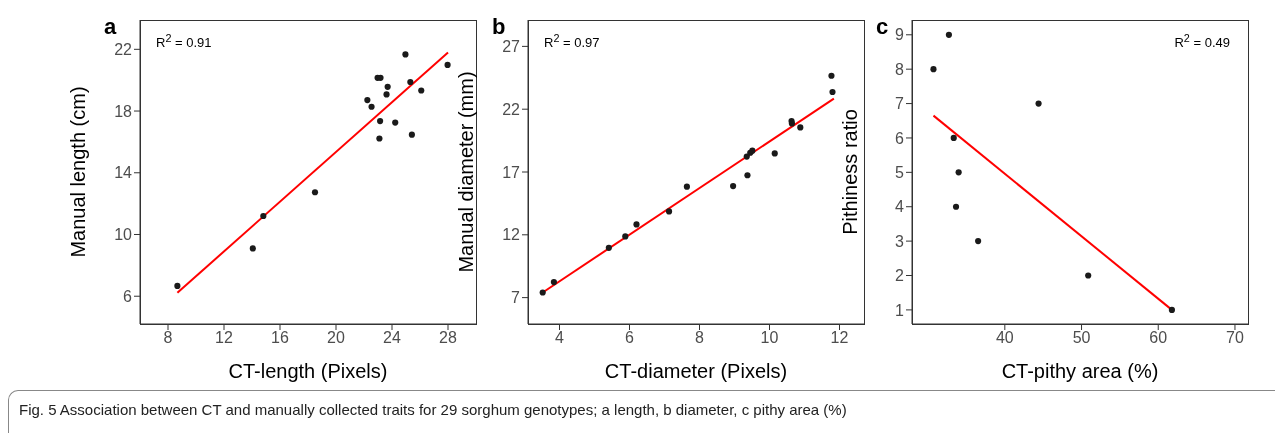 This screenshot has width=1284, height=442. What do you see at coordinates (696, 371) in the screenshot?
I see `x-axis-title: CT-diameter (Pixels)` at bounding box center [696, 371].